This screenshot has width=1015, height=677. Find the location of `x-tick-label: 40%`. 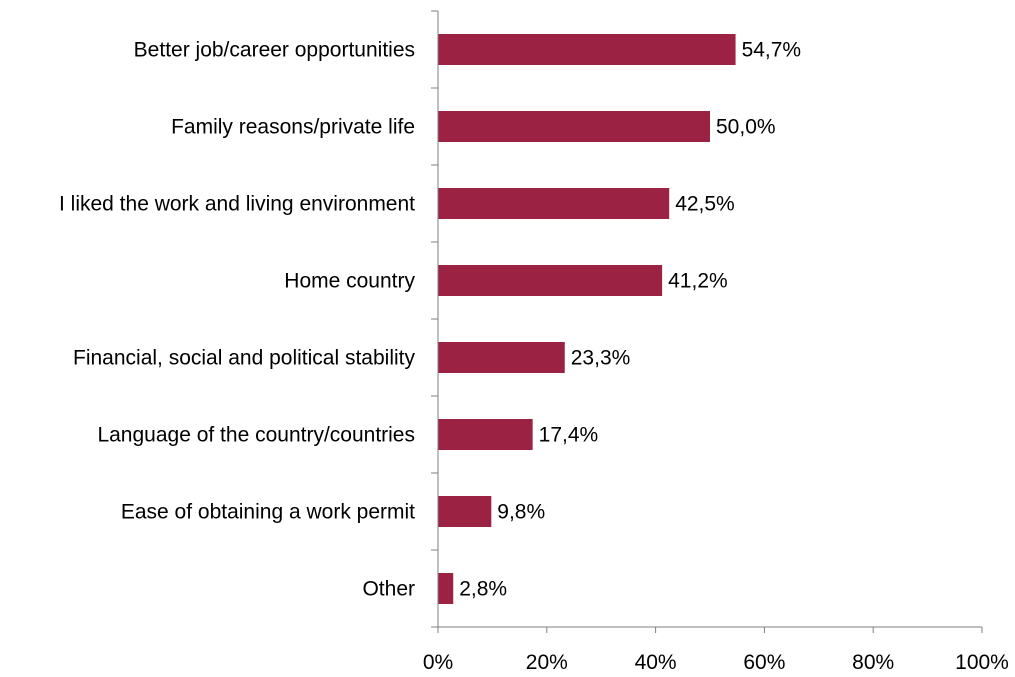

x-tick-label: 40% is located at coordinates (656, 662).